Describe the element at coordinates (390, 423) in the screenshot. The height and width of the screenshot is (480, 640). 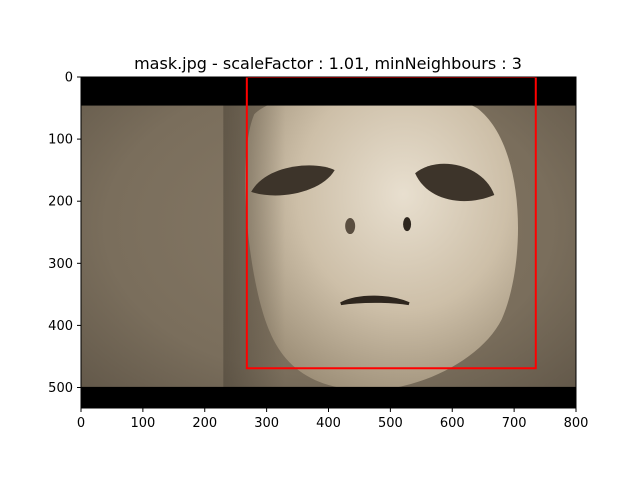
I see `x-tick-label: 500` at that location.